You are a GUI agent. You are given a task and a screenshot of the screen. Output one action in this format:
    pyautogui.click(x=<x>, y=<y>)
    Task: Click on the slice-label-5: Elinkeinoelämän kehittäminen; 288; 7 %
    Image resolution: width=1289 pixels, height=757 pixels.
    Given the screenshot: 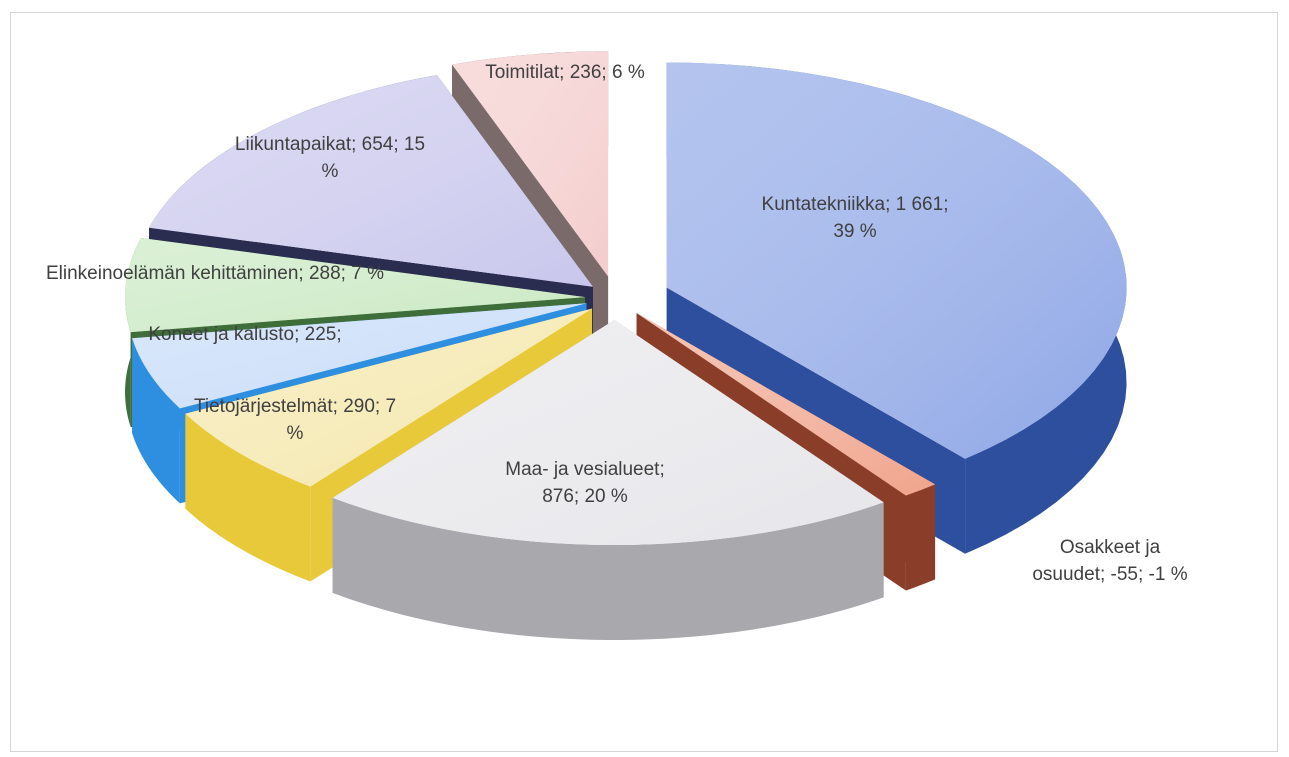 What is the action you would take?
    pyautogui.click(x=215, y=273)
    